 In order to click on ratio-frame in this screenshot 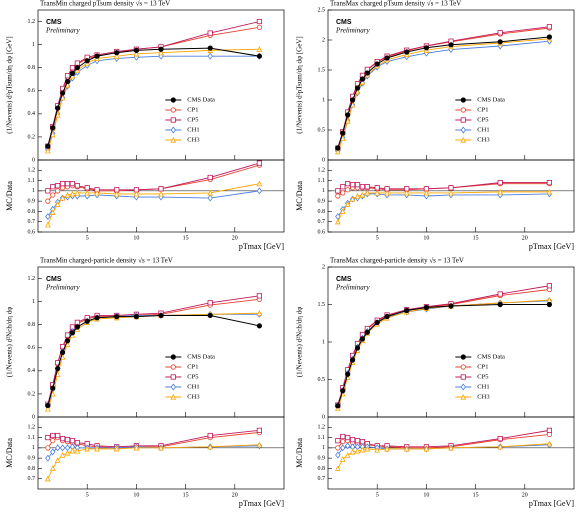, I will do `click(161, 453)`.